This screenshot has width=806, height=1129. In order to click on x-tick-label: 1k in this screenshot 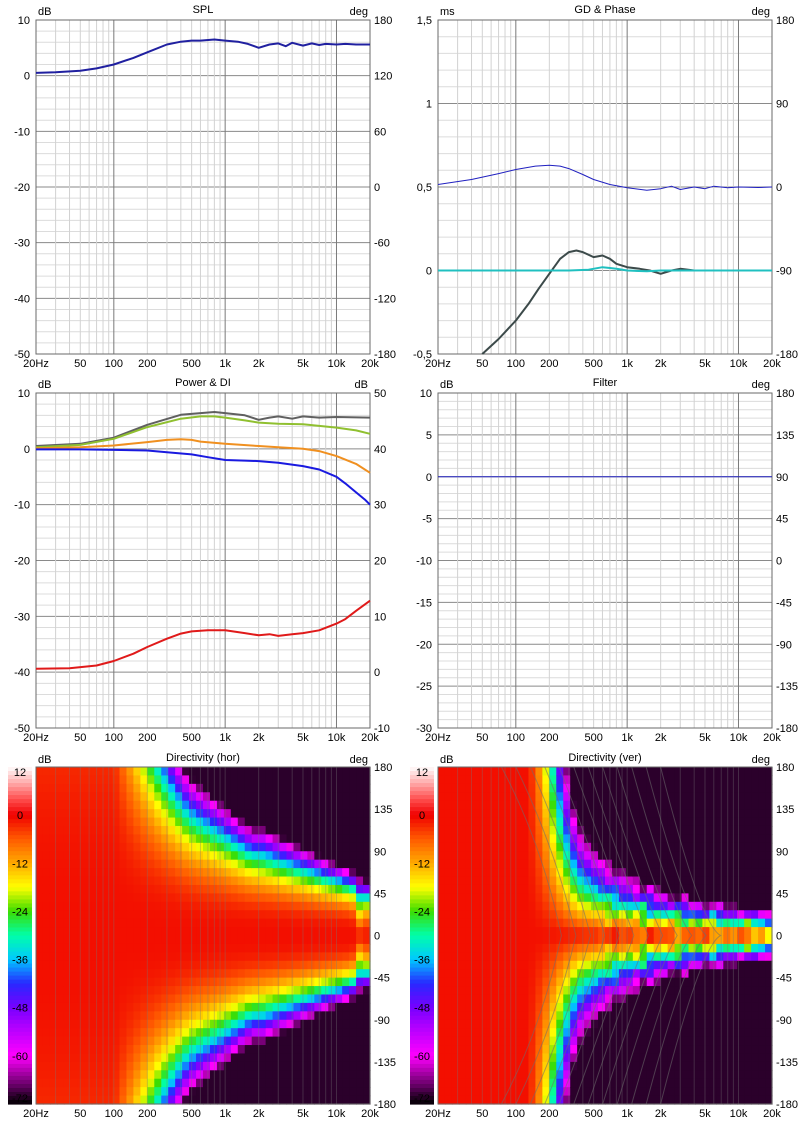, I will do `click(627, 1114)`.